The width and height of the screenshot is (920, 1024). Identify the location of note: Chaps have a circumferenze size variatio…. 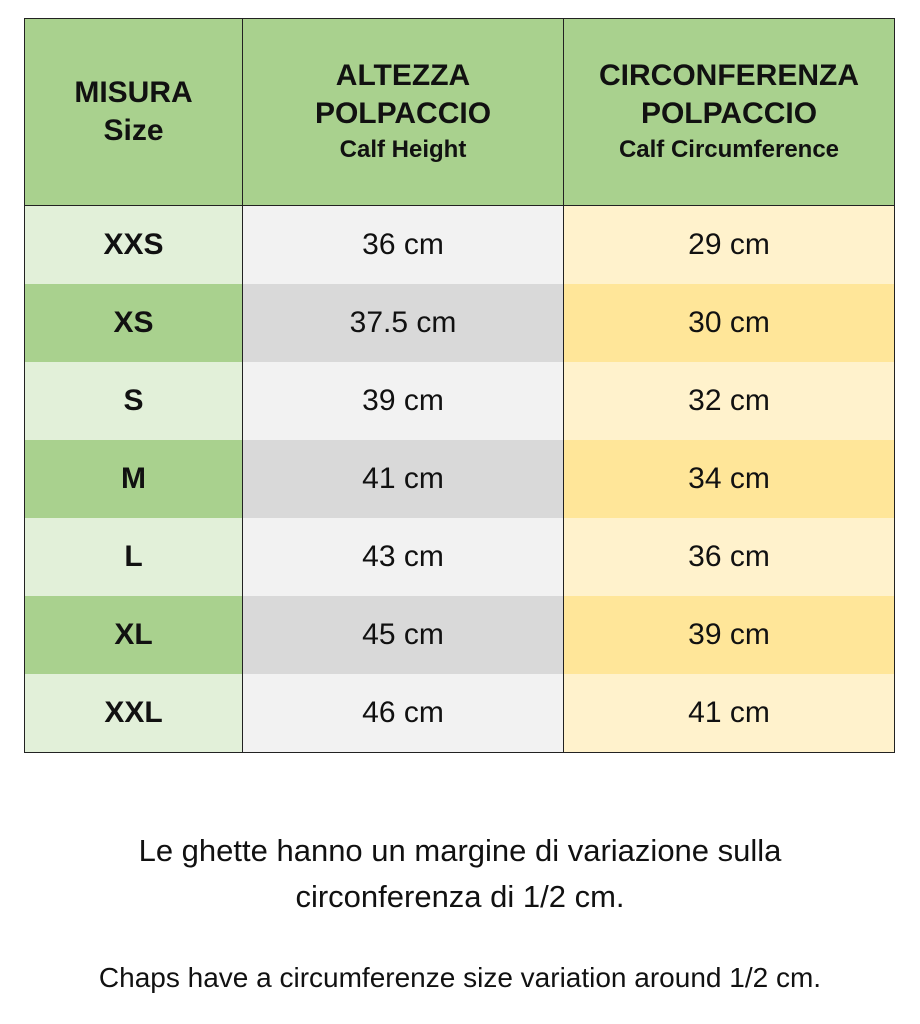
(460, 977).